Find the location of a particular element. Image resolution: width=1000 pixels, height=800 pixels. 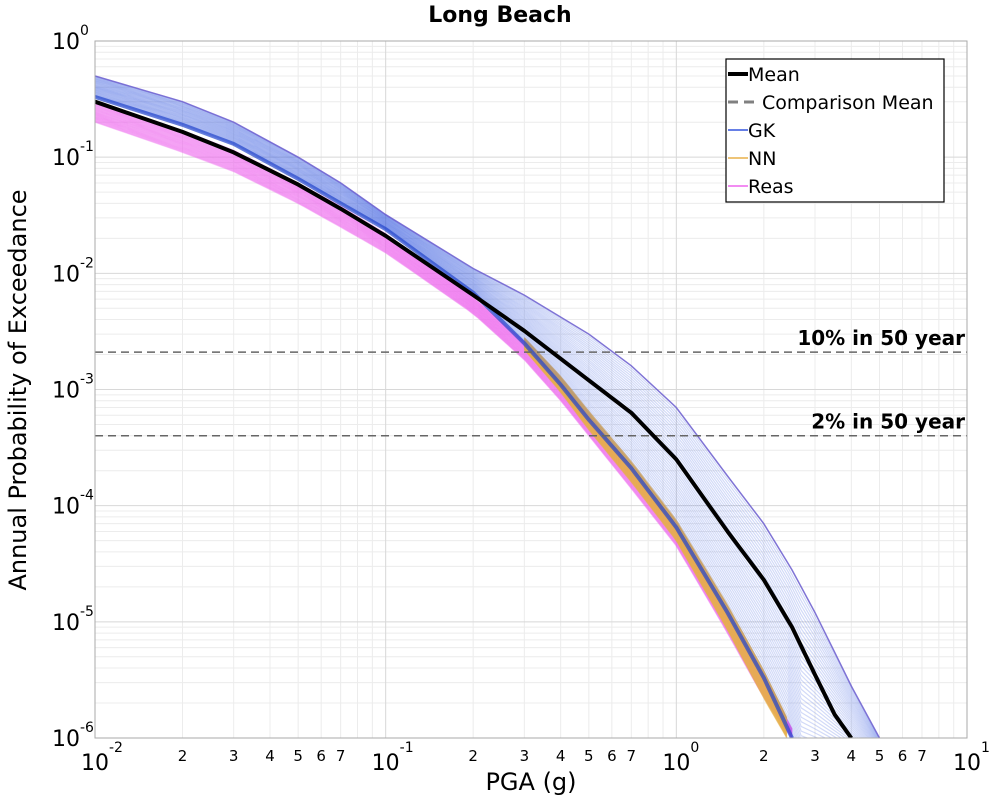

x-tick-exponent: -2 is located at coordinates (116, 748).